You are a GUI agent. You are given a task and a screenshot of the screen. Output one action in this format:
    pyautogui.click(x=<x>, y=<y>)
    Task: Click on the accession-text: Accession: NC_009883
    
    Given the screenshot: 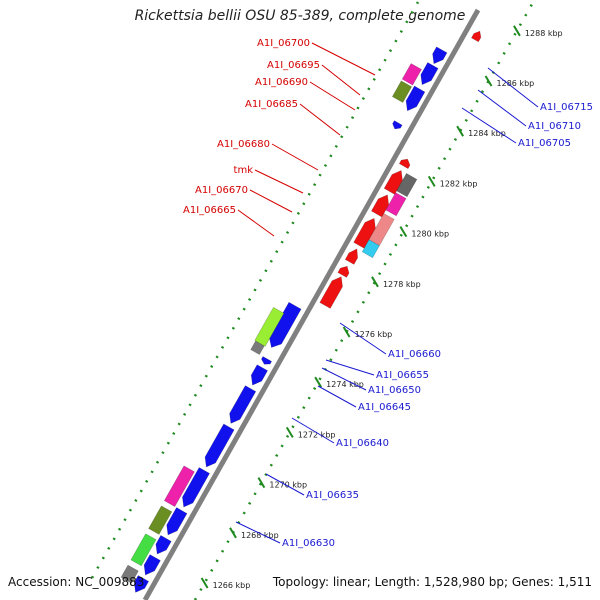 What is the action you would take?
    pyautogui.click(x=76, y=582)
    